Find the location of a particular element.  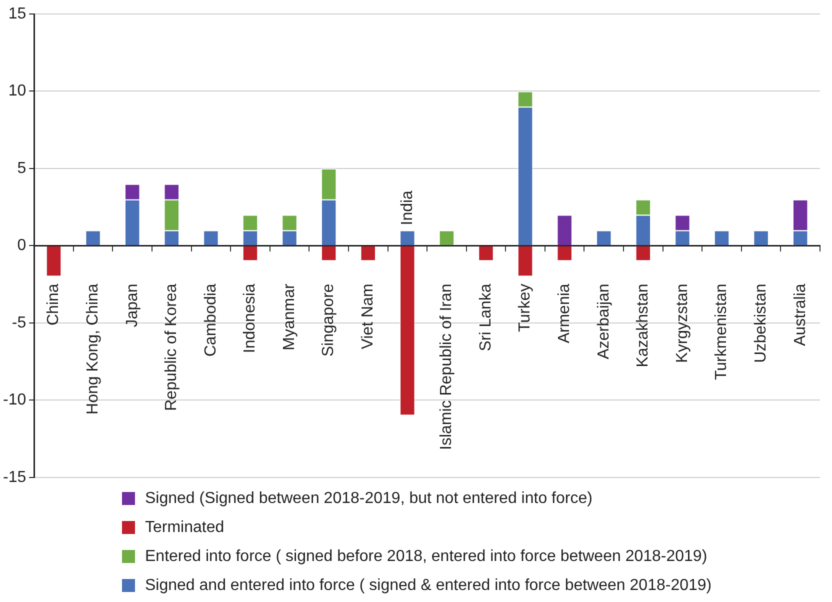

x-tick-label: Myanmar is located at coordinates (289, 316).